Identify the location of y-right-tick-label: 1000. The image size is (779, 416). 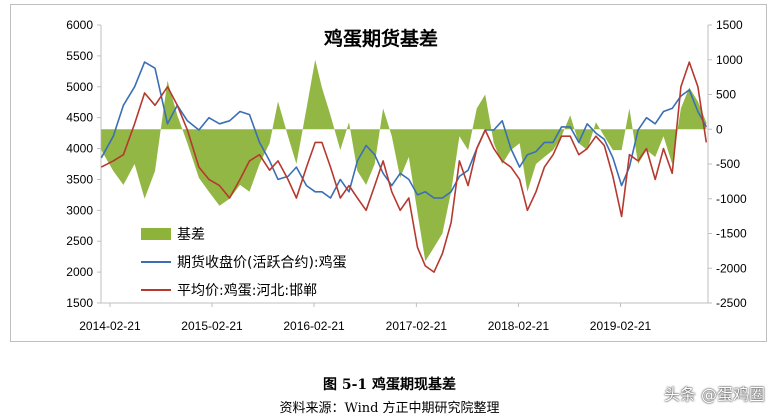
(729, 60).